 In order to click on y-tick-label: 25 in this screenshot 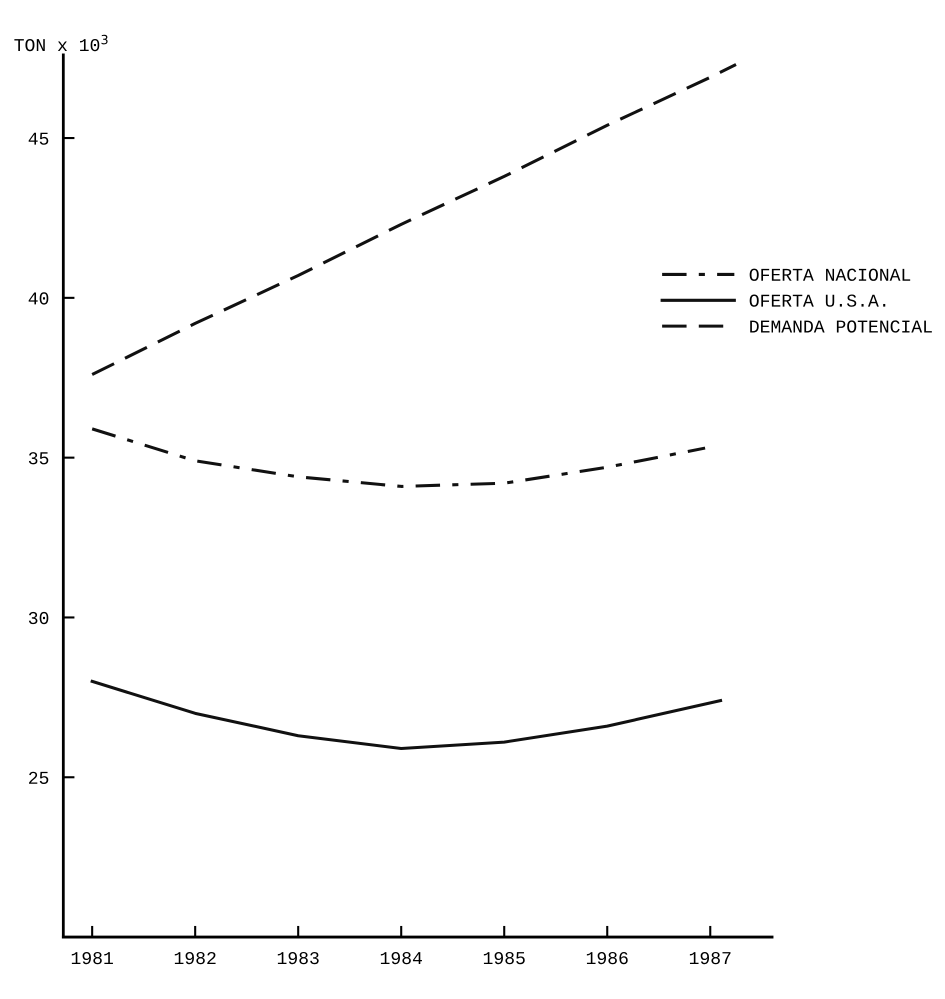, I will do `click(38, 778)`.